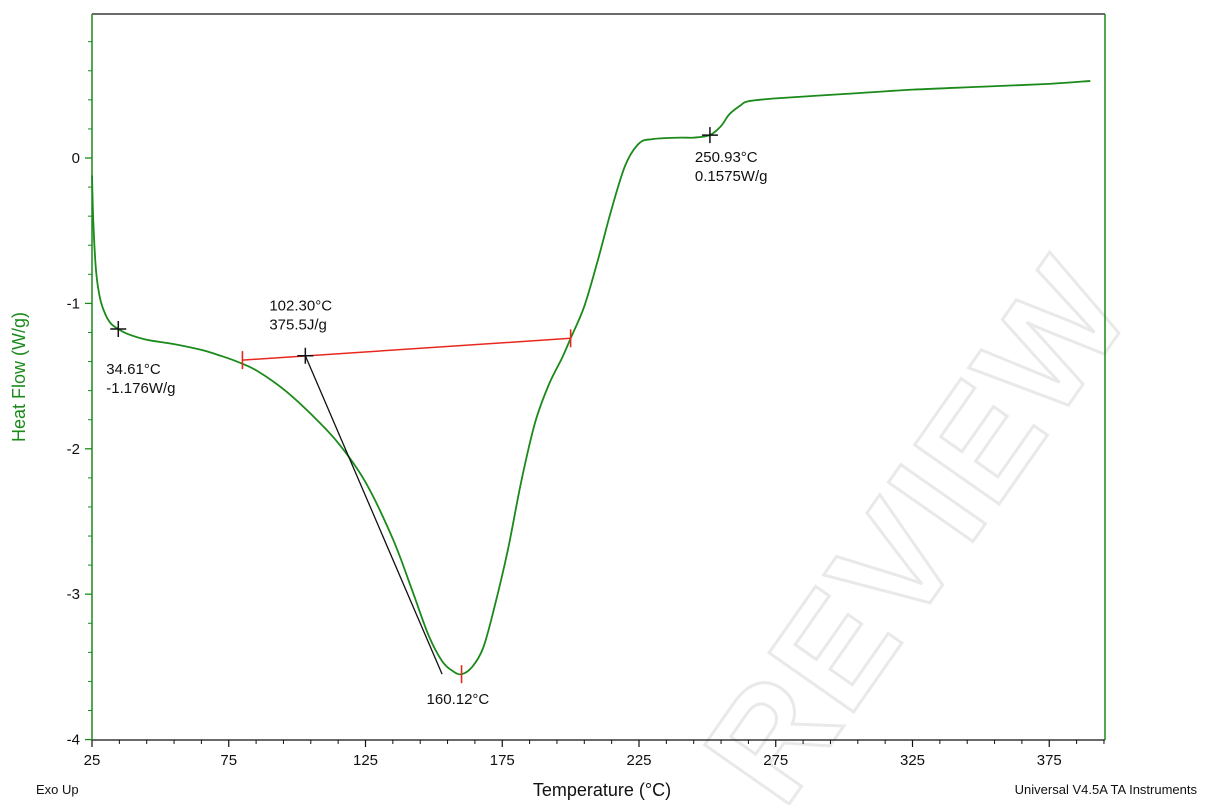  What do you see at coordinates (19, 377) in the screenshot?
I see `y-axis-title: Heat Flow (W/g)` at bounding box center [19, 377].